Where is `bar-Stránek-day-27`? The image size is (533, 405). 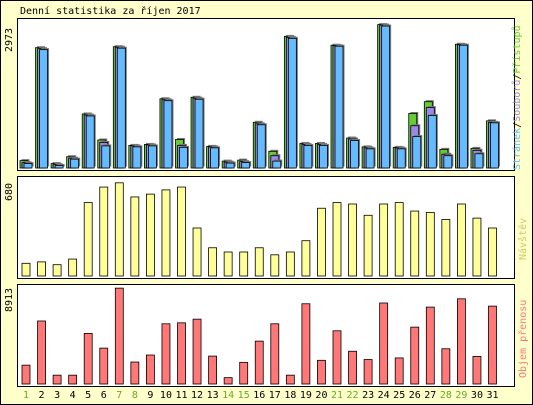 bar-Stránek-day-27 is located at coordinates (432, 142).